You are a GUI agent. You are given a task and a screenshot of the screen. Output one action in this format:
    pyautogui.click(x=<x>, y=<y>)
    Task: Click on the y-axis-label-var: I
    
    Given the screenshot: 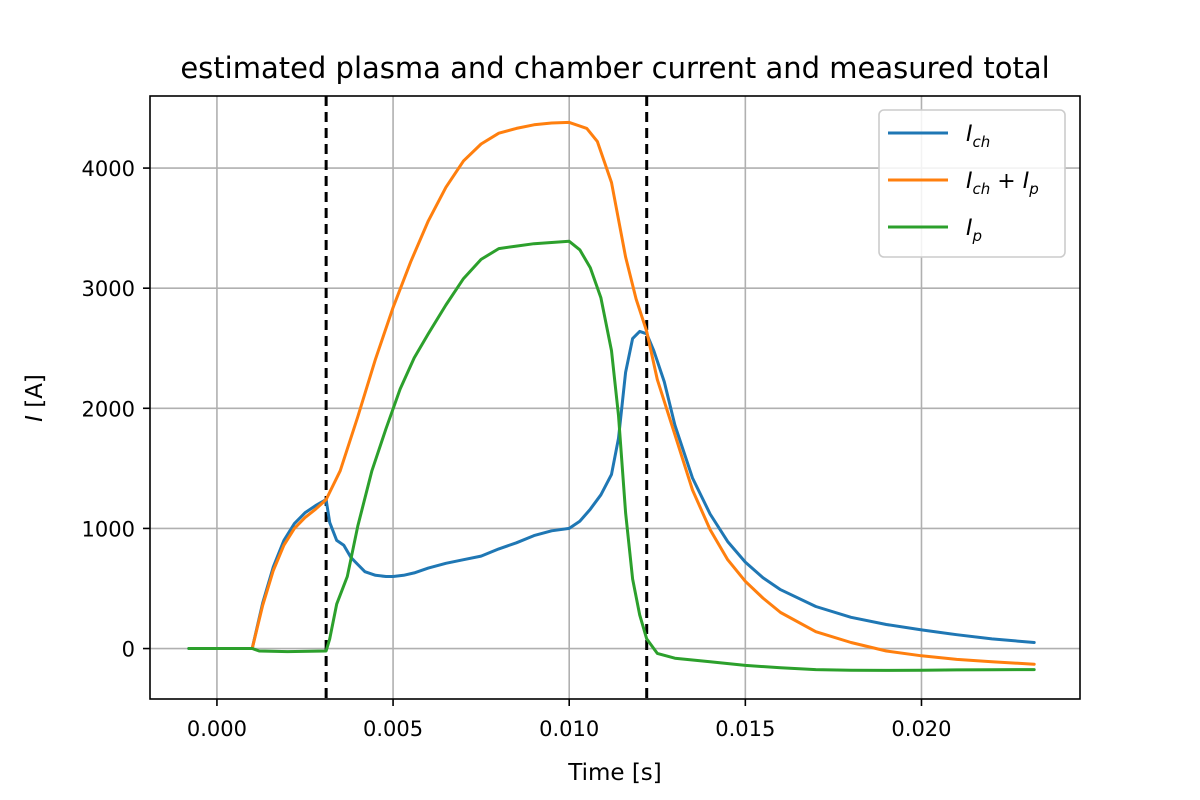 What is the action you would take?
    pyautogui.click(x=35, y=418)
    